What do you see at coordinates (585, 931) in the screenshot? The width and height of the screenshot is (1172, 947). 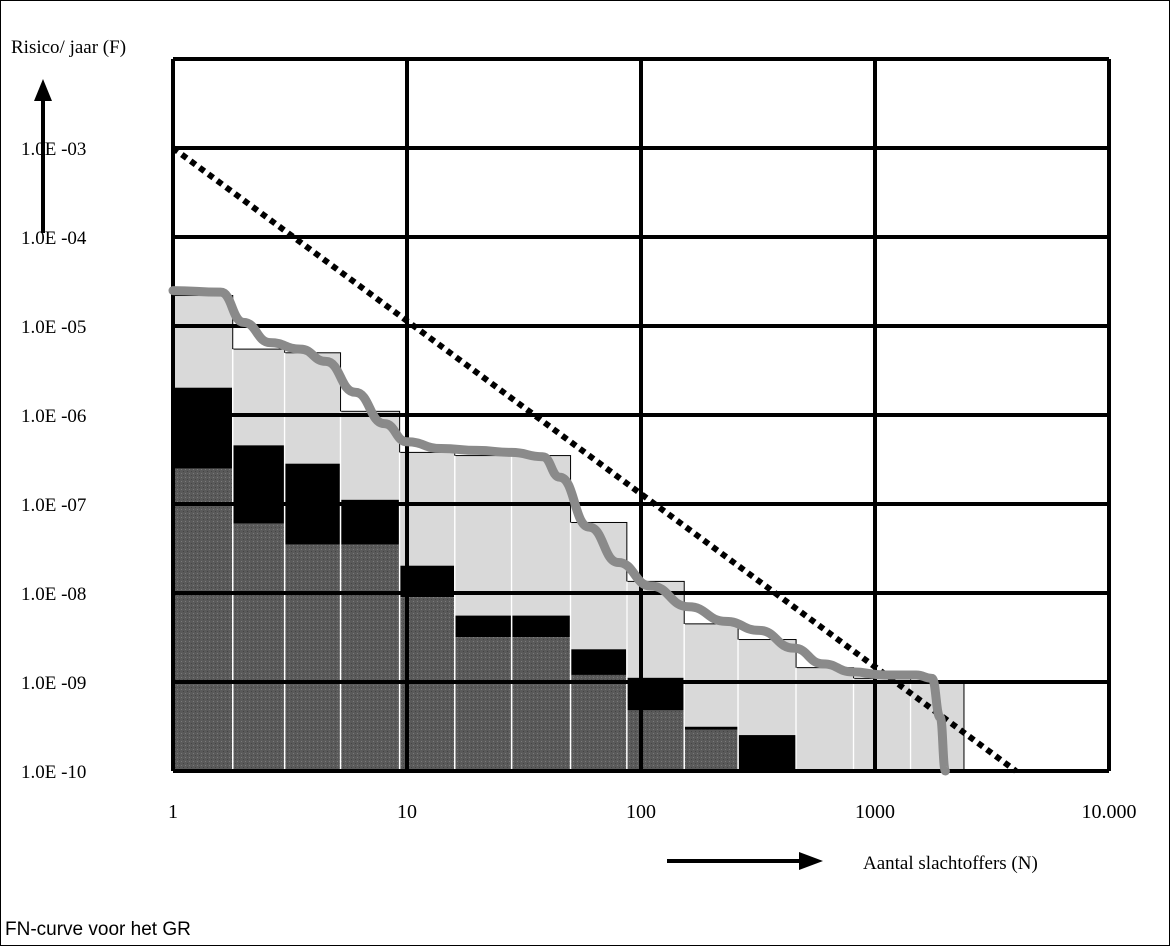 I see `caption-box: FN-curve voor het GR` at bounding box center [585, 931].